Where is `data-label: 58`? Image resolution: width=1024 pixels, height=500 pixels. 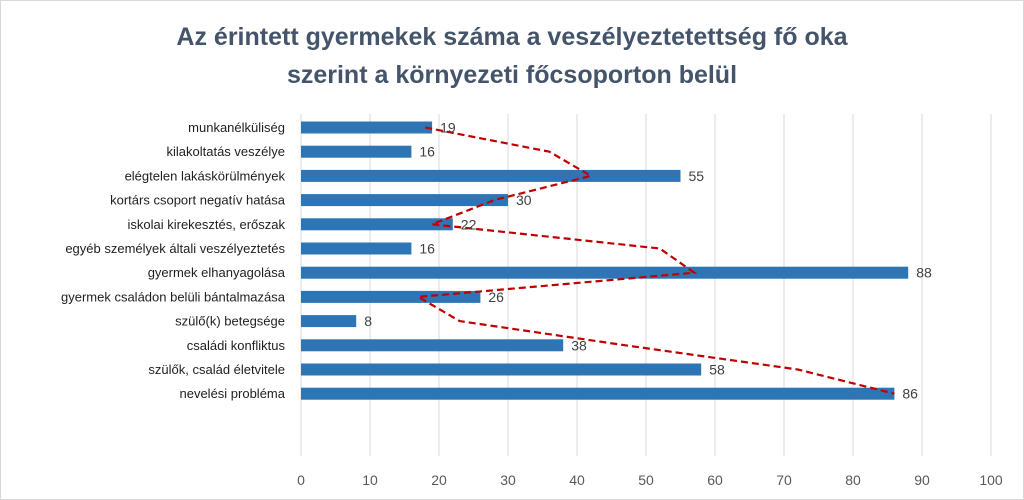
data-label: 58 is located at coordinates (717, 370).